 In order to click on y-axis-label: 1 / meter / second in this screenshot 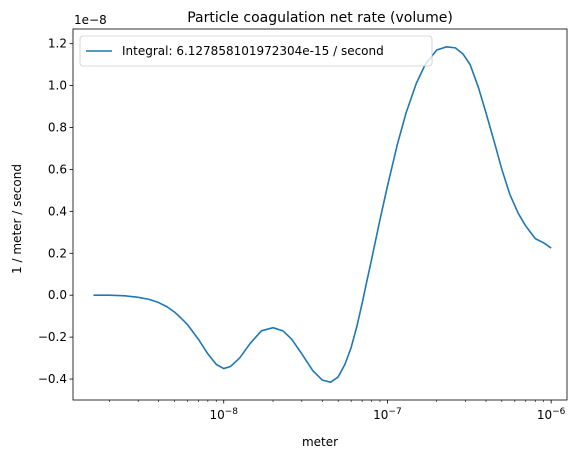, I will do `click(17, 219)`.